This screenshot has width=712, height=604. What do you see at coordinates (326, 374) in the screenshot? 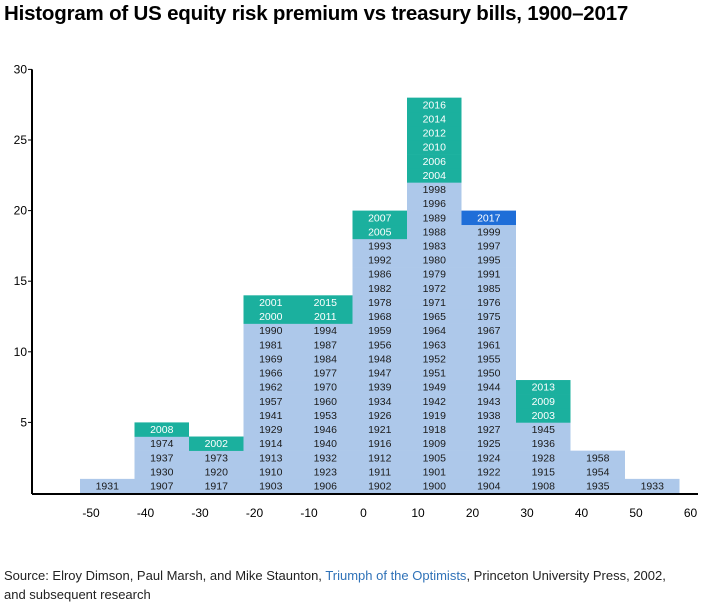
I see `year-label: 1977` at bounding box center [326, 374].